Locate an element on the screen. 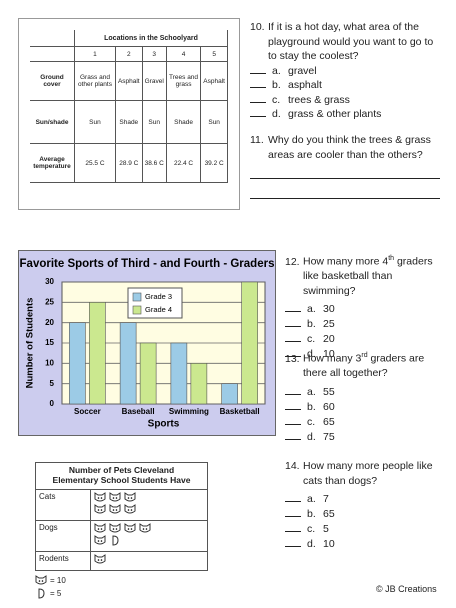 This screenshot has height=608, width=456. question-text-part: rd is located at coordinates (364, 355).